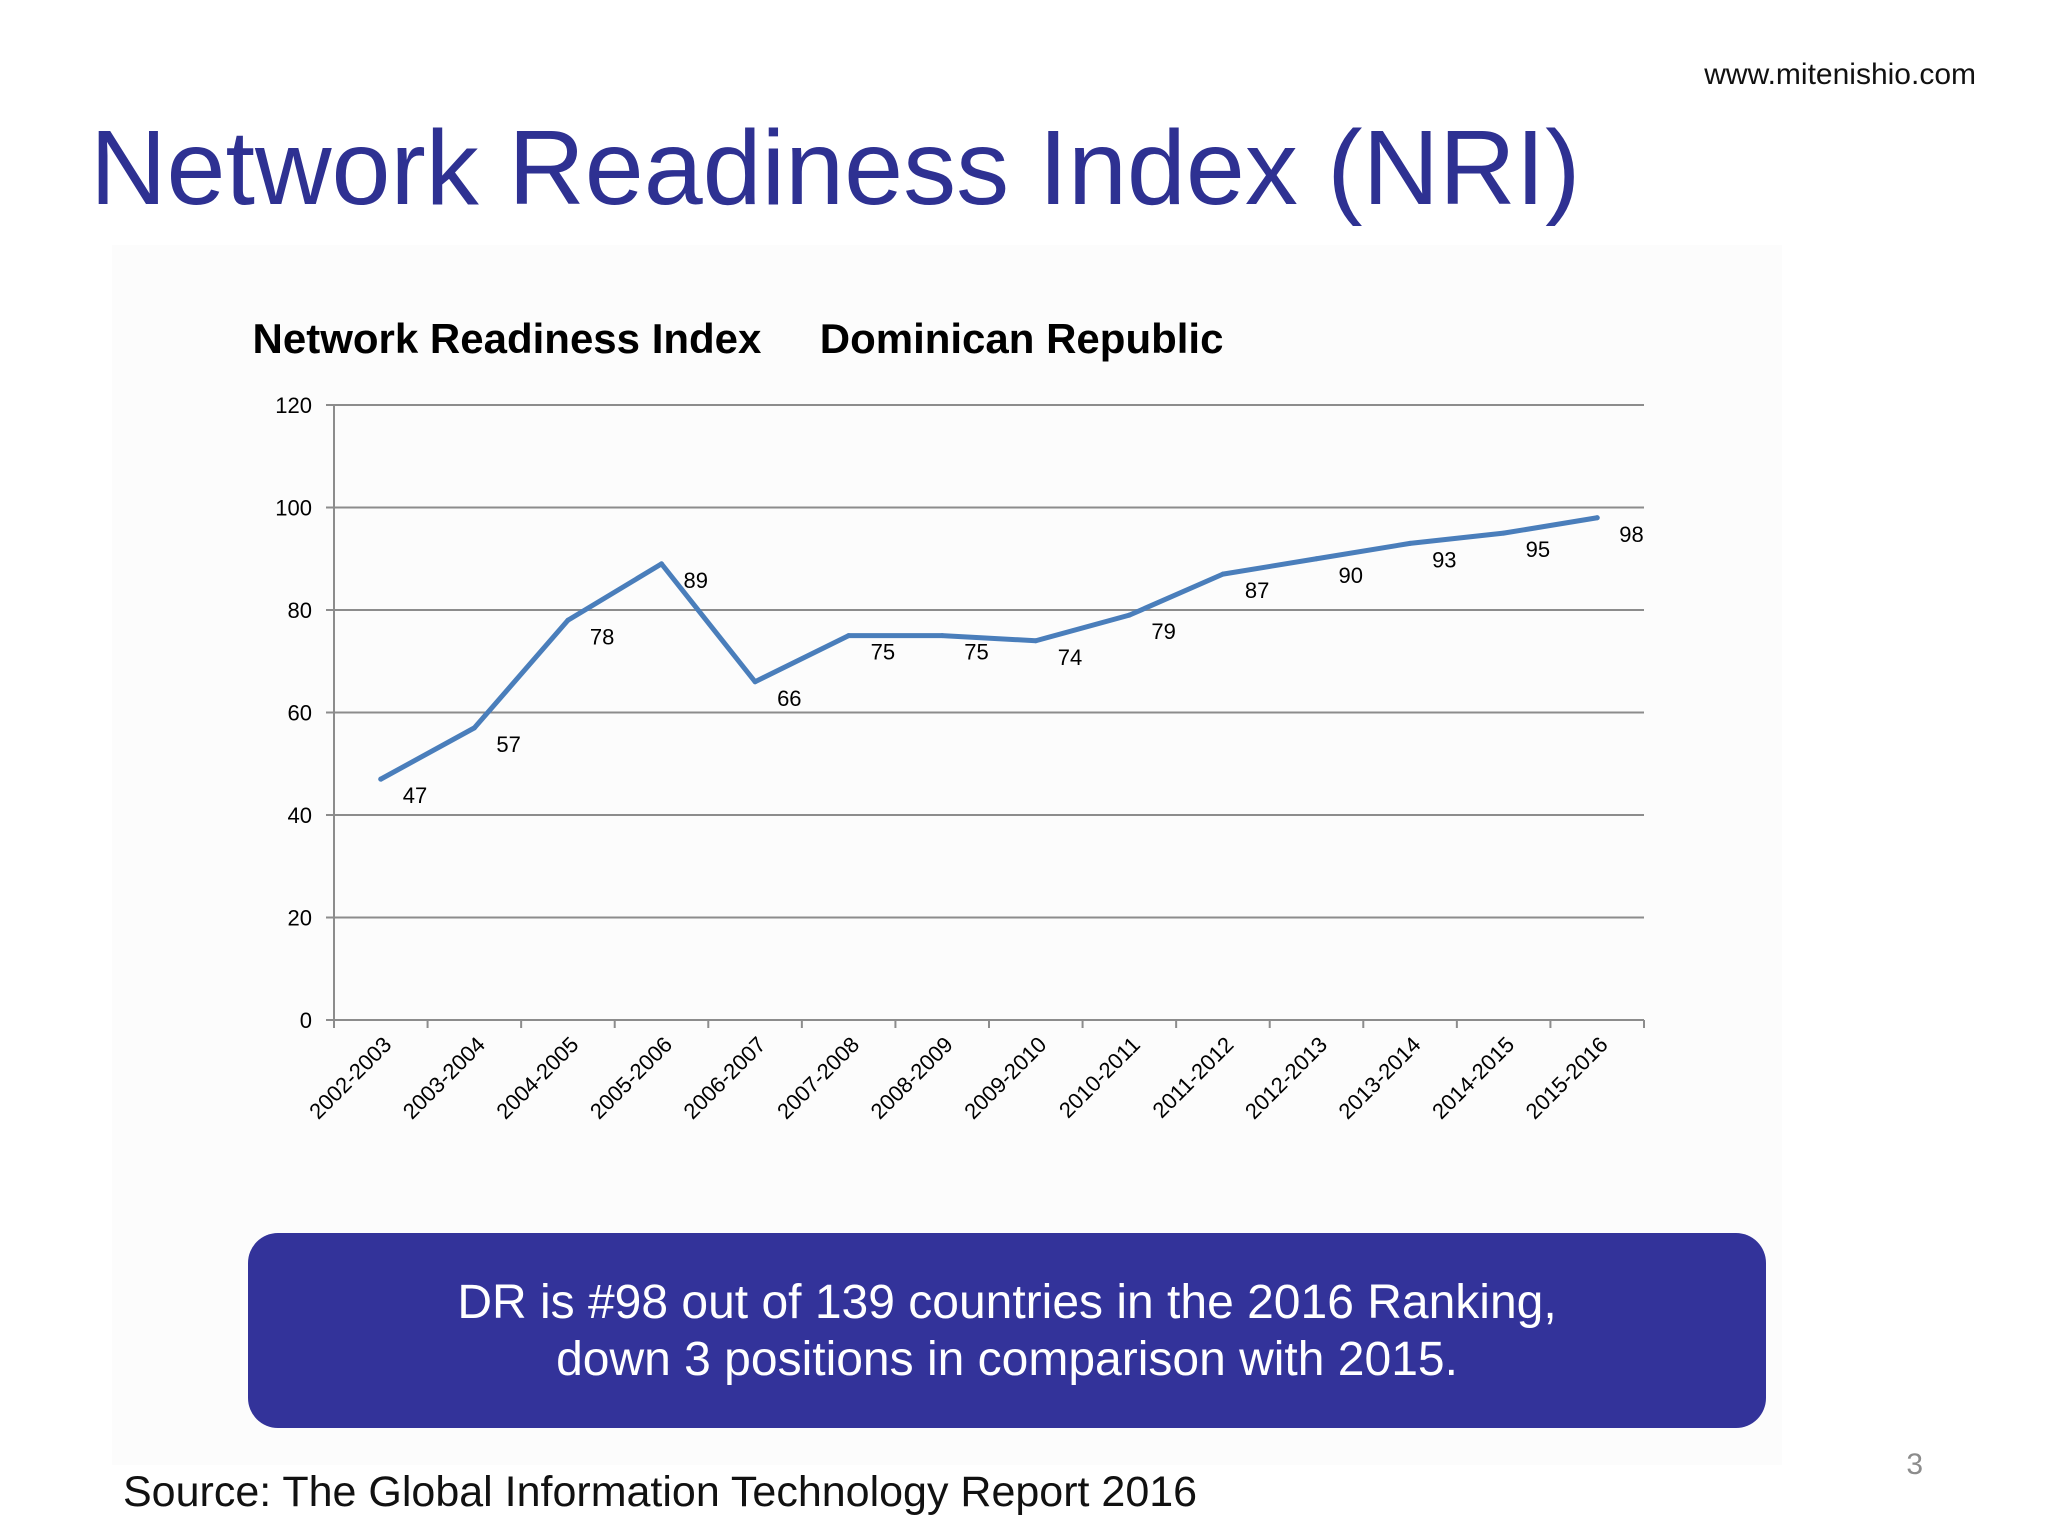  Describe the element at coordinates (1351, 575) in the screenshot. I see `data-label: 90` at that location.